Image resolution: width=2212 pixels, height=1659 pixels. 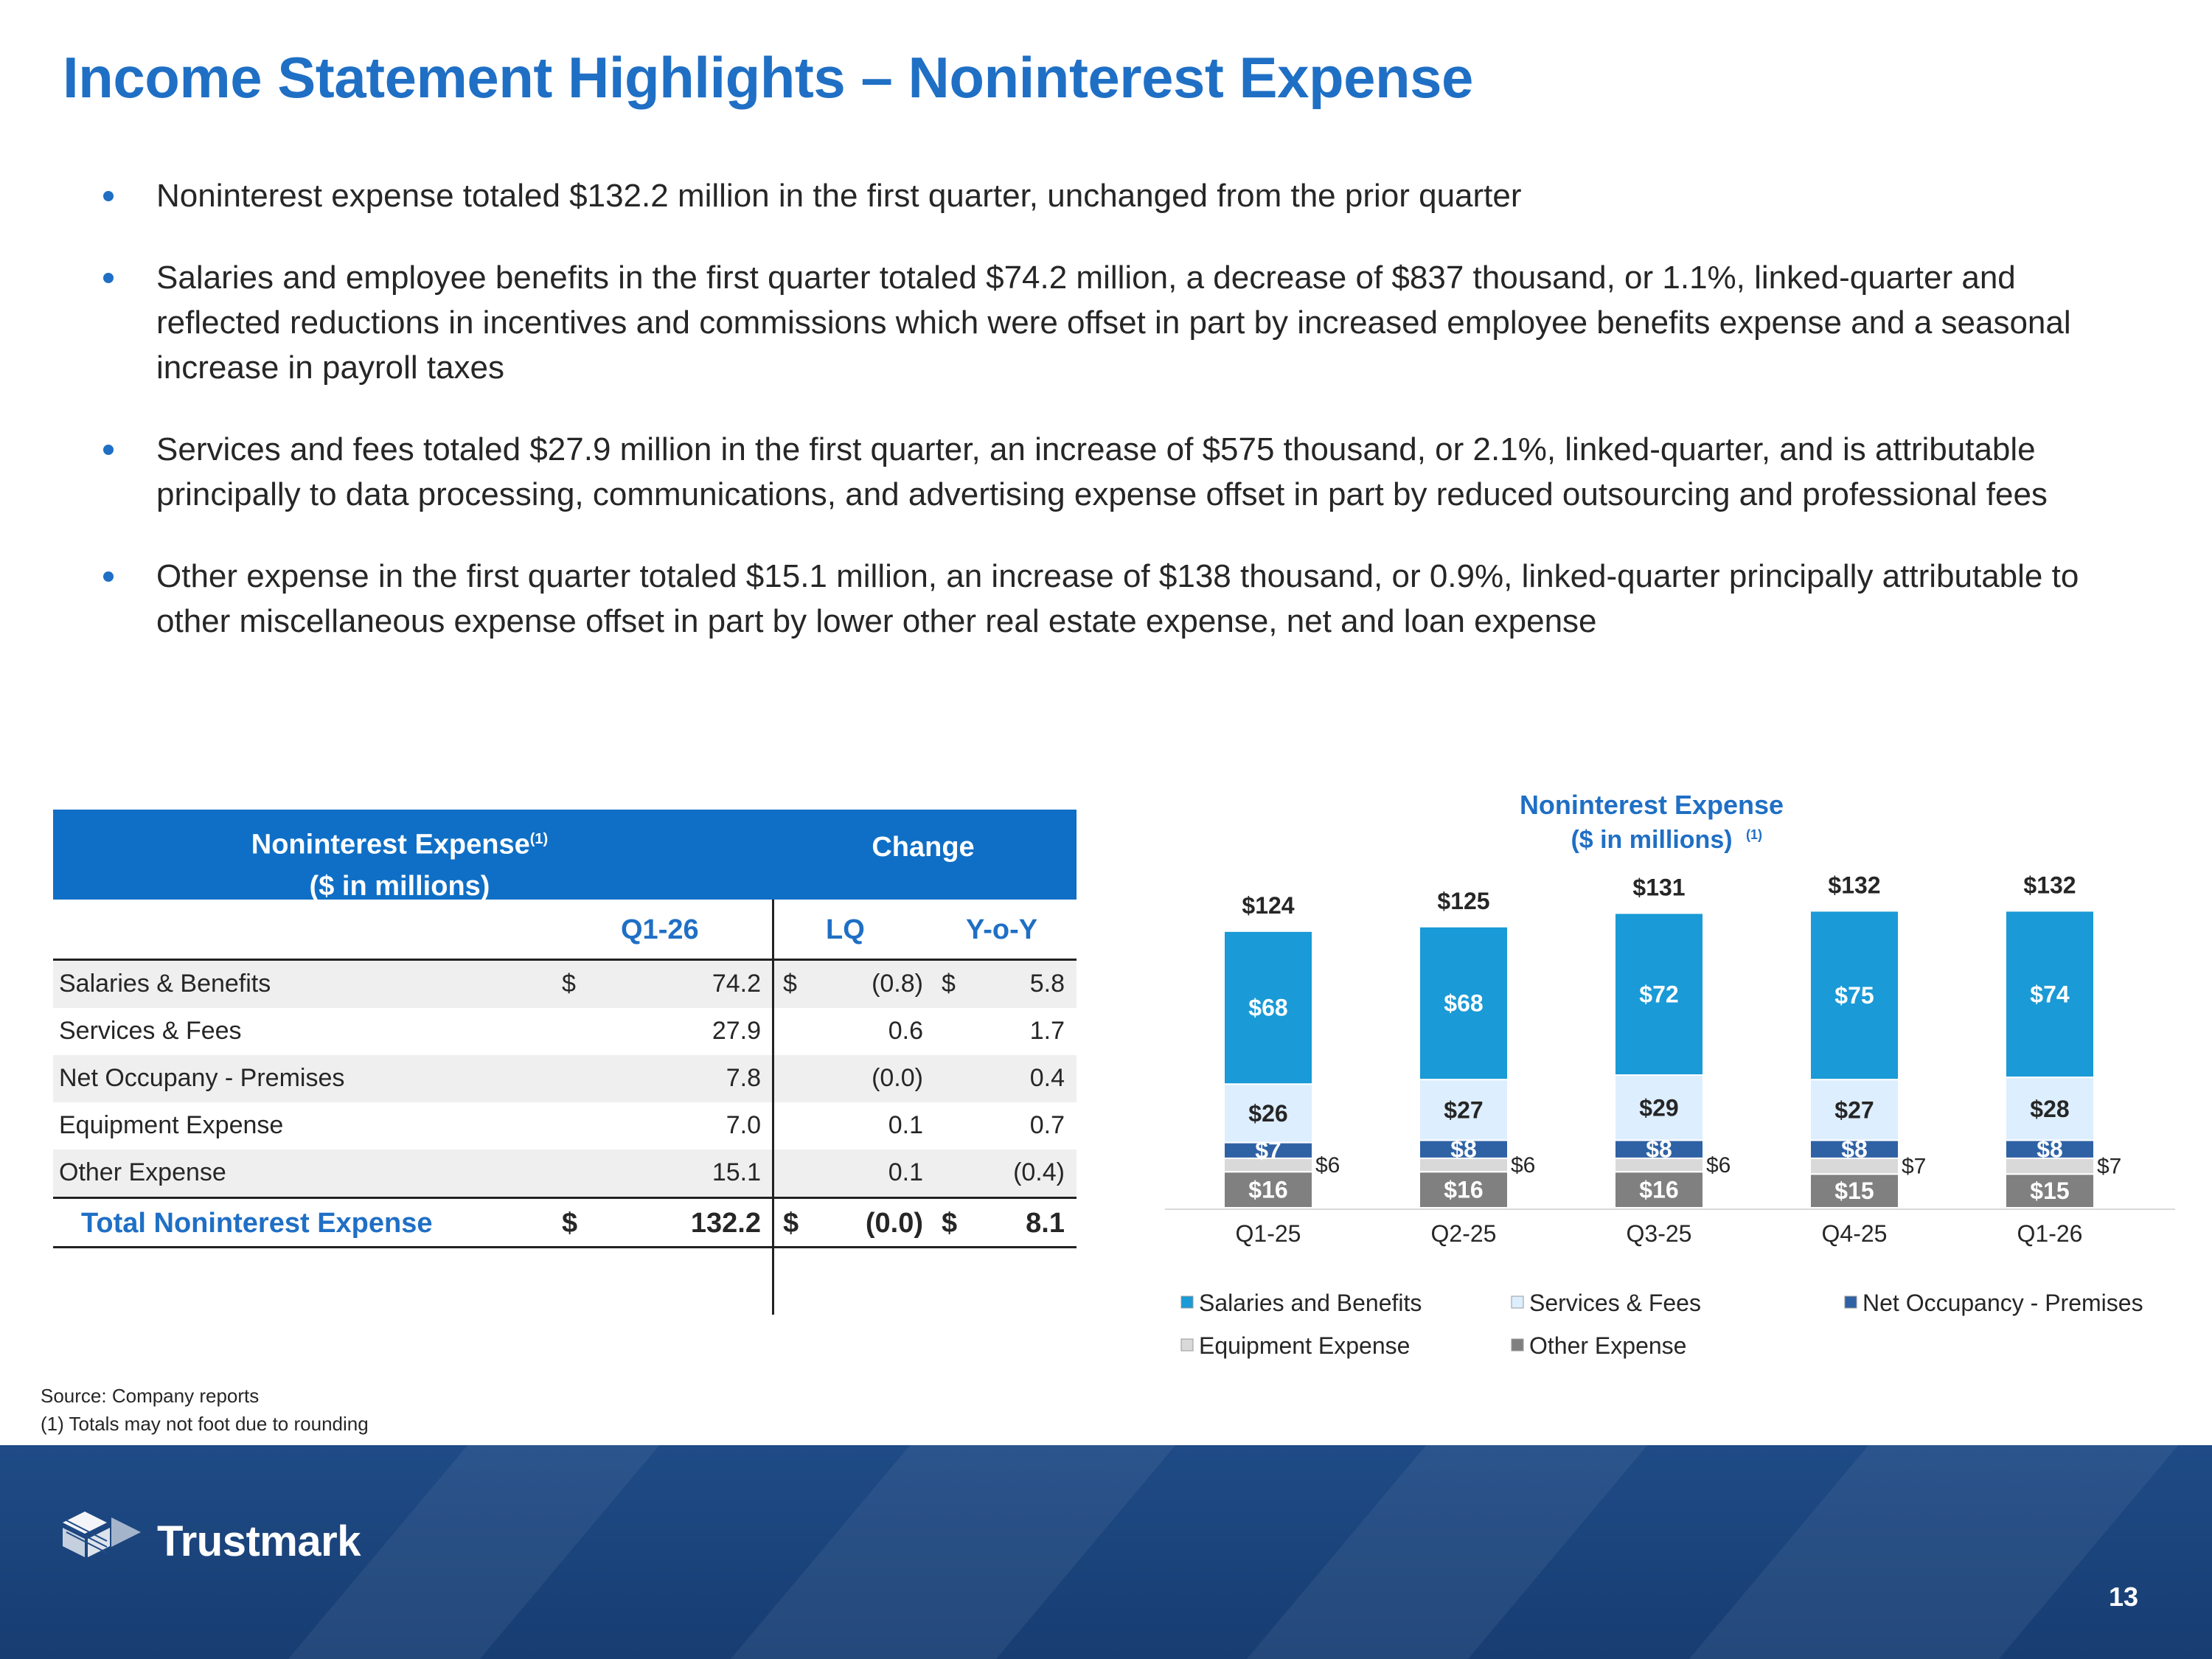 What do you see at coordinates (897, 984) in the screenshot?
I see `value-lq: (0.8)` at bounding box center [897, 984].